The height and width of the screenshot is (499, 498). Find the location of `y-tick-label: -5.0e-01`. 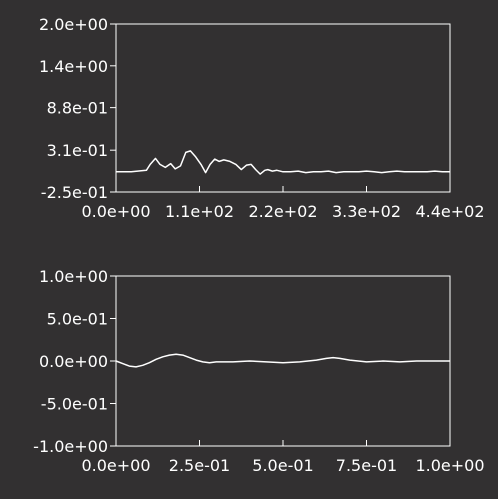

y-tick-label: -5.0e-01 is located at coordinates (74, 404).